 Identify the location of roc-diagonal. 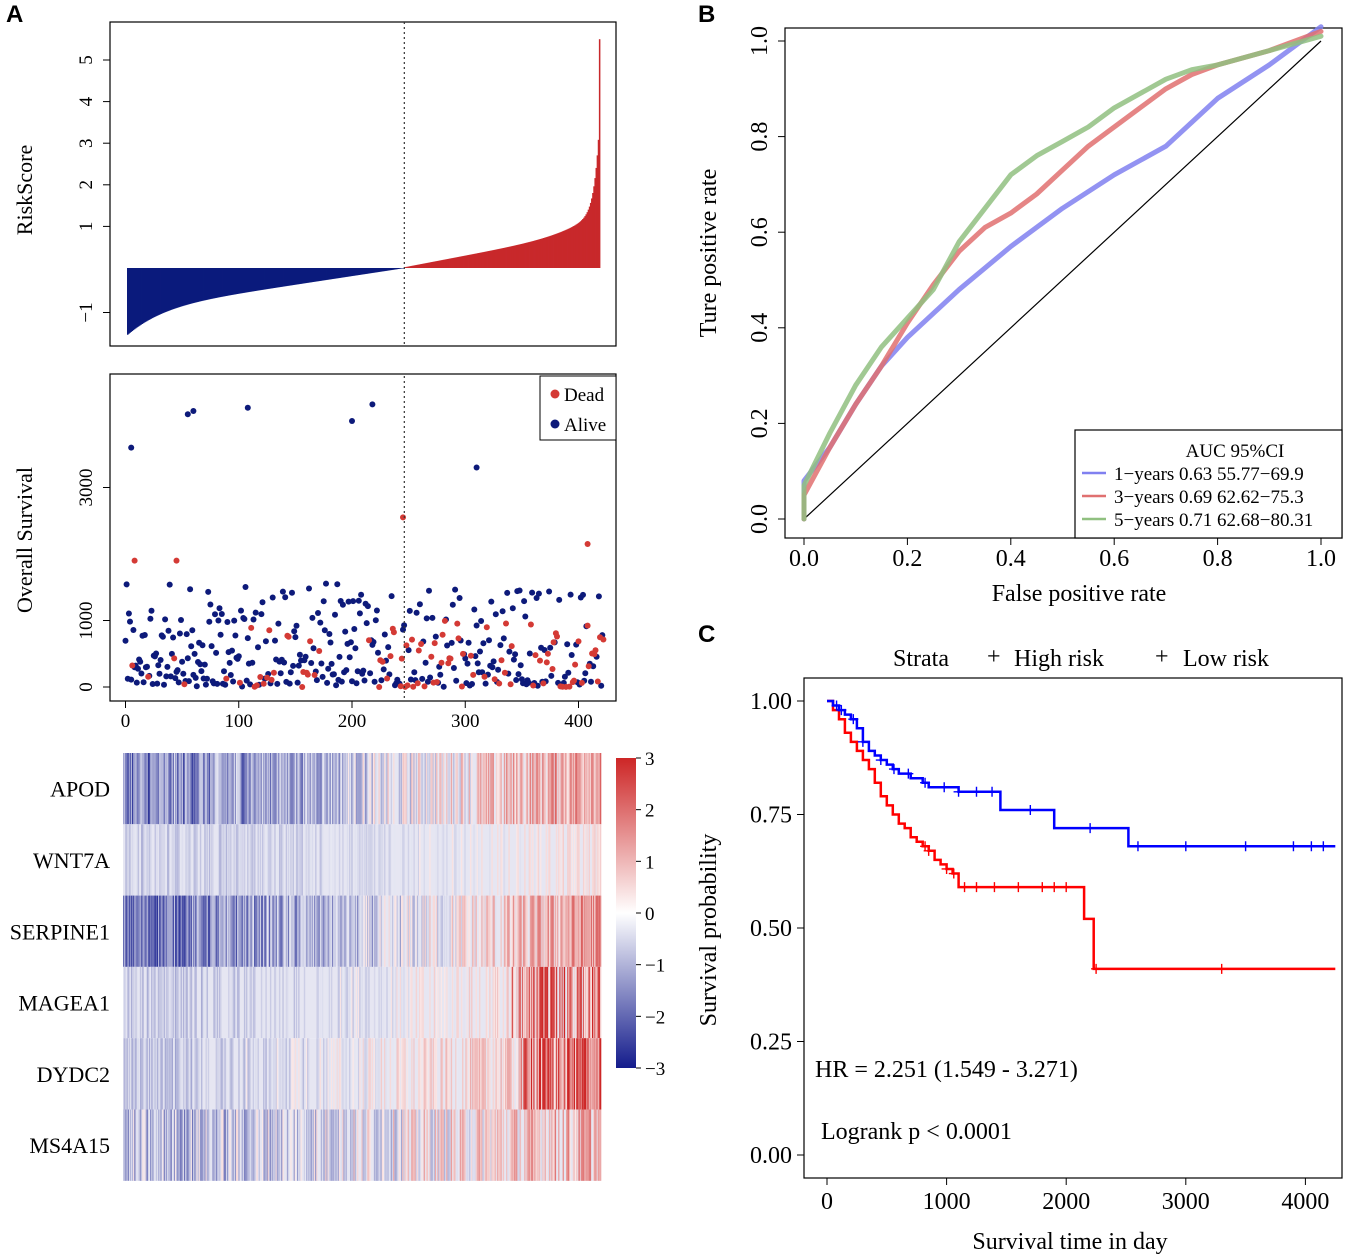
(1062, 280).